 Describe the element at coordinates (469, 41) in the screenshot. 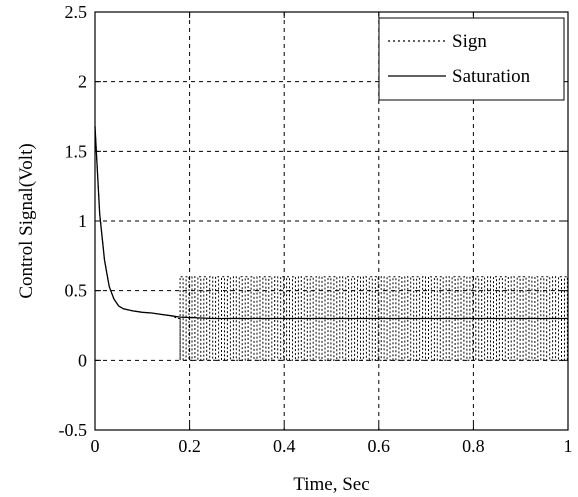

I see `legend-label-sign: Sign` at that location.